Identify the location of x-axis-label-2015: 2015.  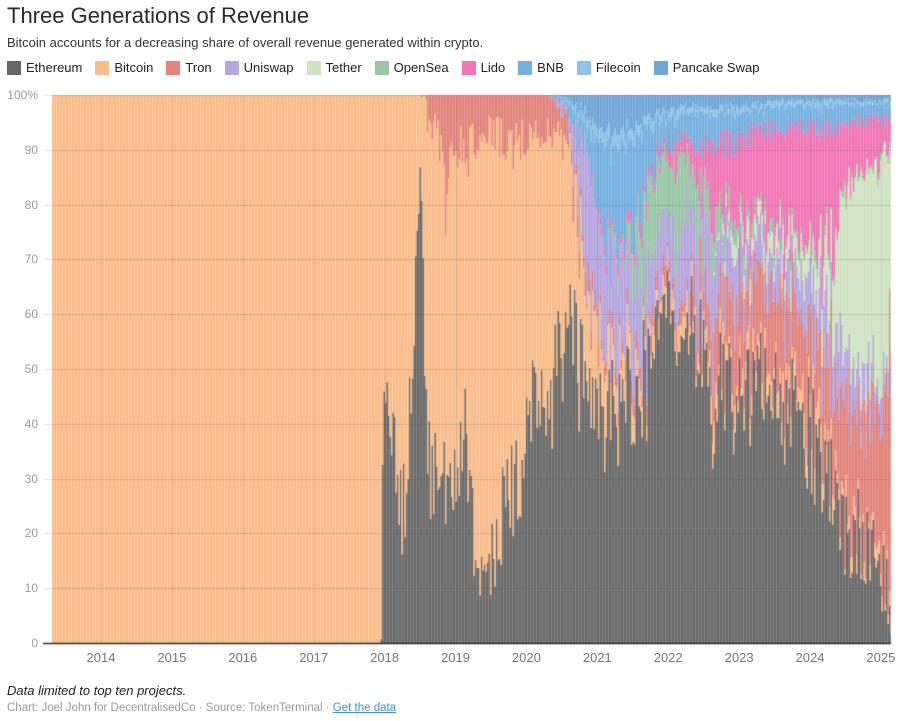
(172, 657).